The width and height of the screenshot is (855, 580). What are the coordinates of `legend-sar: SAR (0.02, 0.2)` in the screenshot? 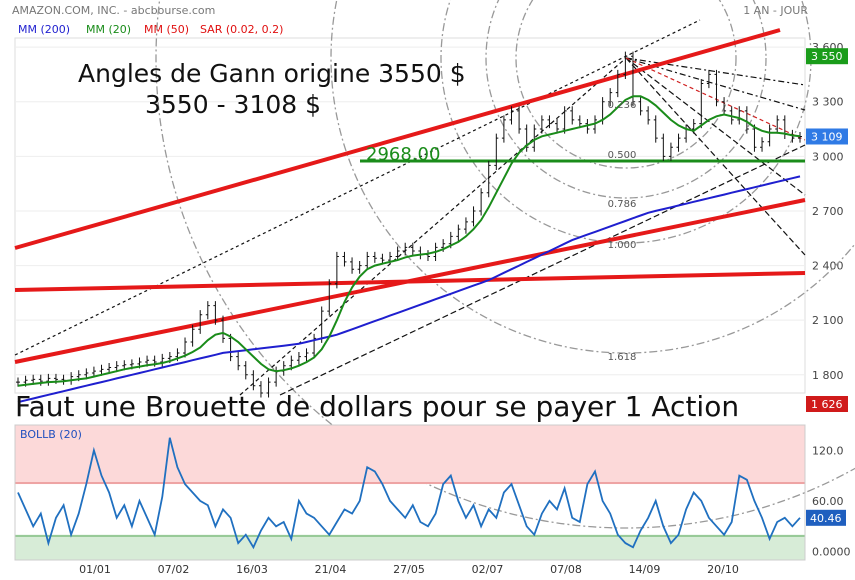 It's located at (241, 29).